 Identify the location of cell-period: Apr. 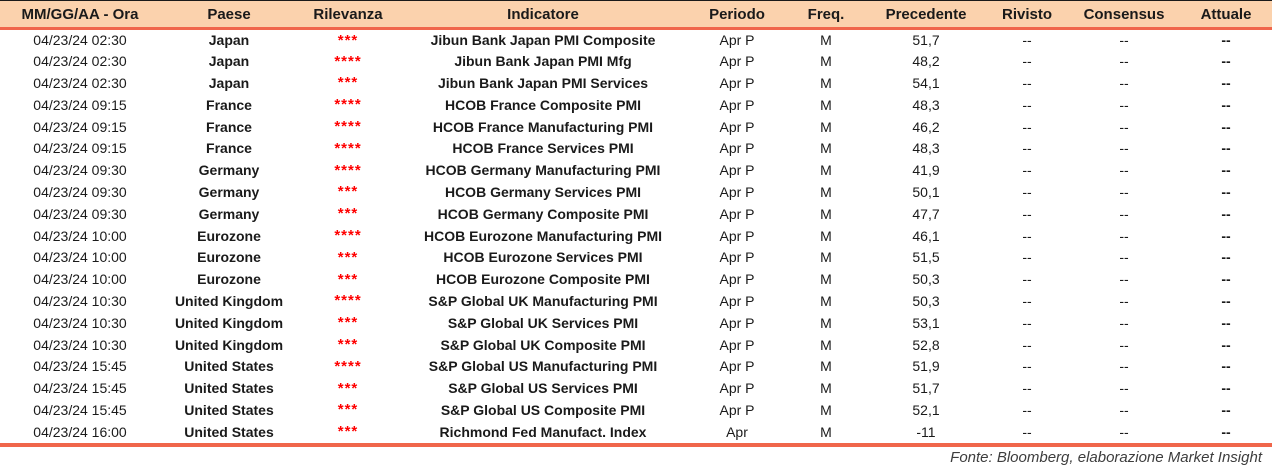
(737, 431).